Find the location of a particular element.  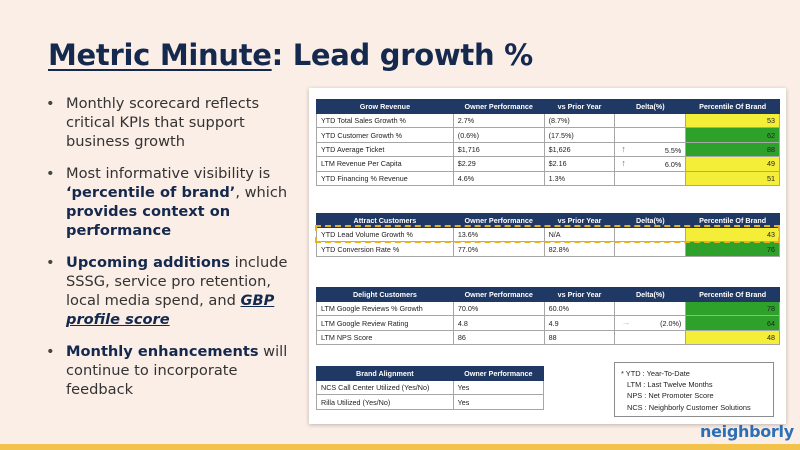

legend-ncs: NCS : Neighborly Customer Solutions is located at coordinates (689, 407).